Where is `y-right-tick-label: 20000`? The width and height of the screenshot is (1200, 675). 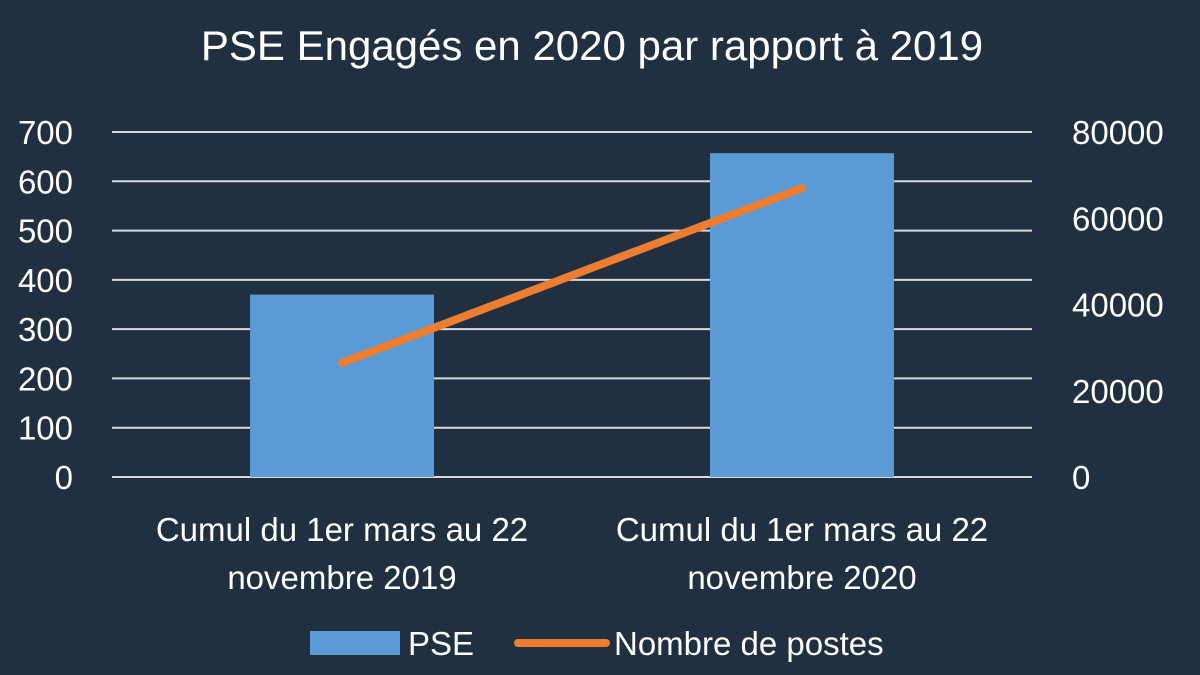 y-right-tick-label: 20000 is located at coordinates (1118, 391).